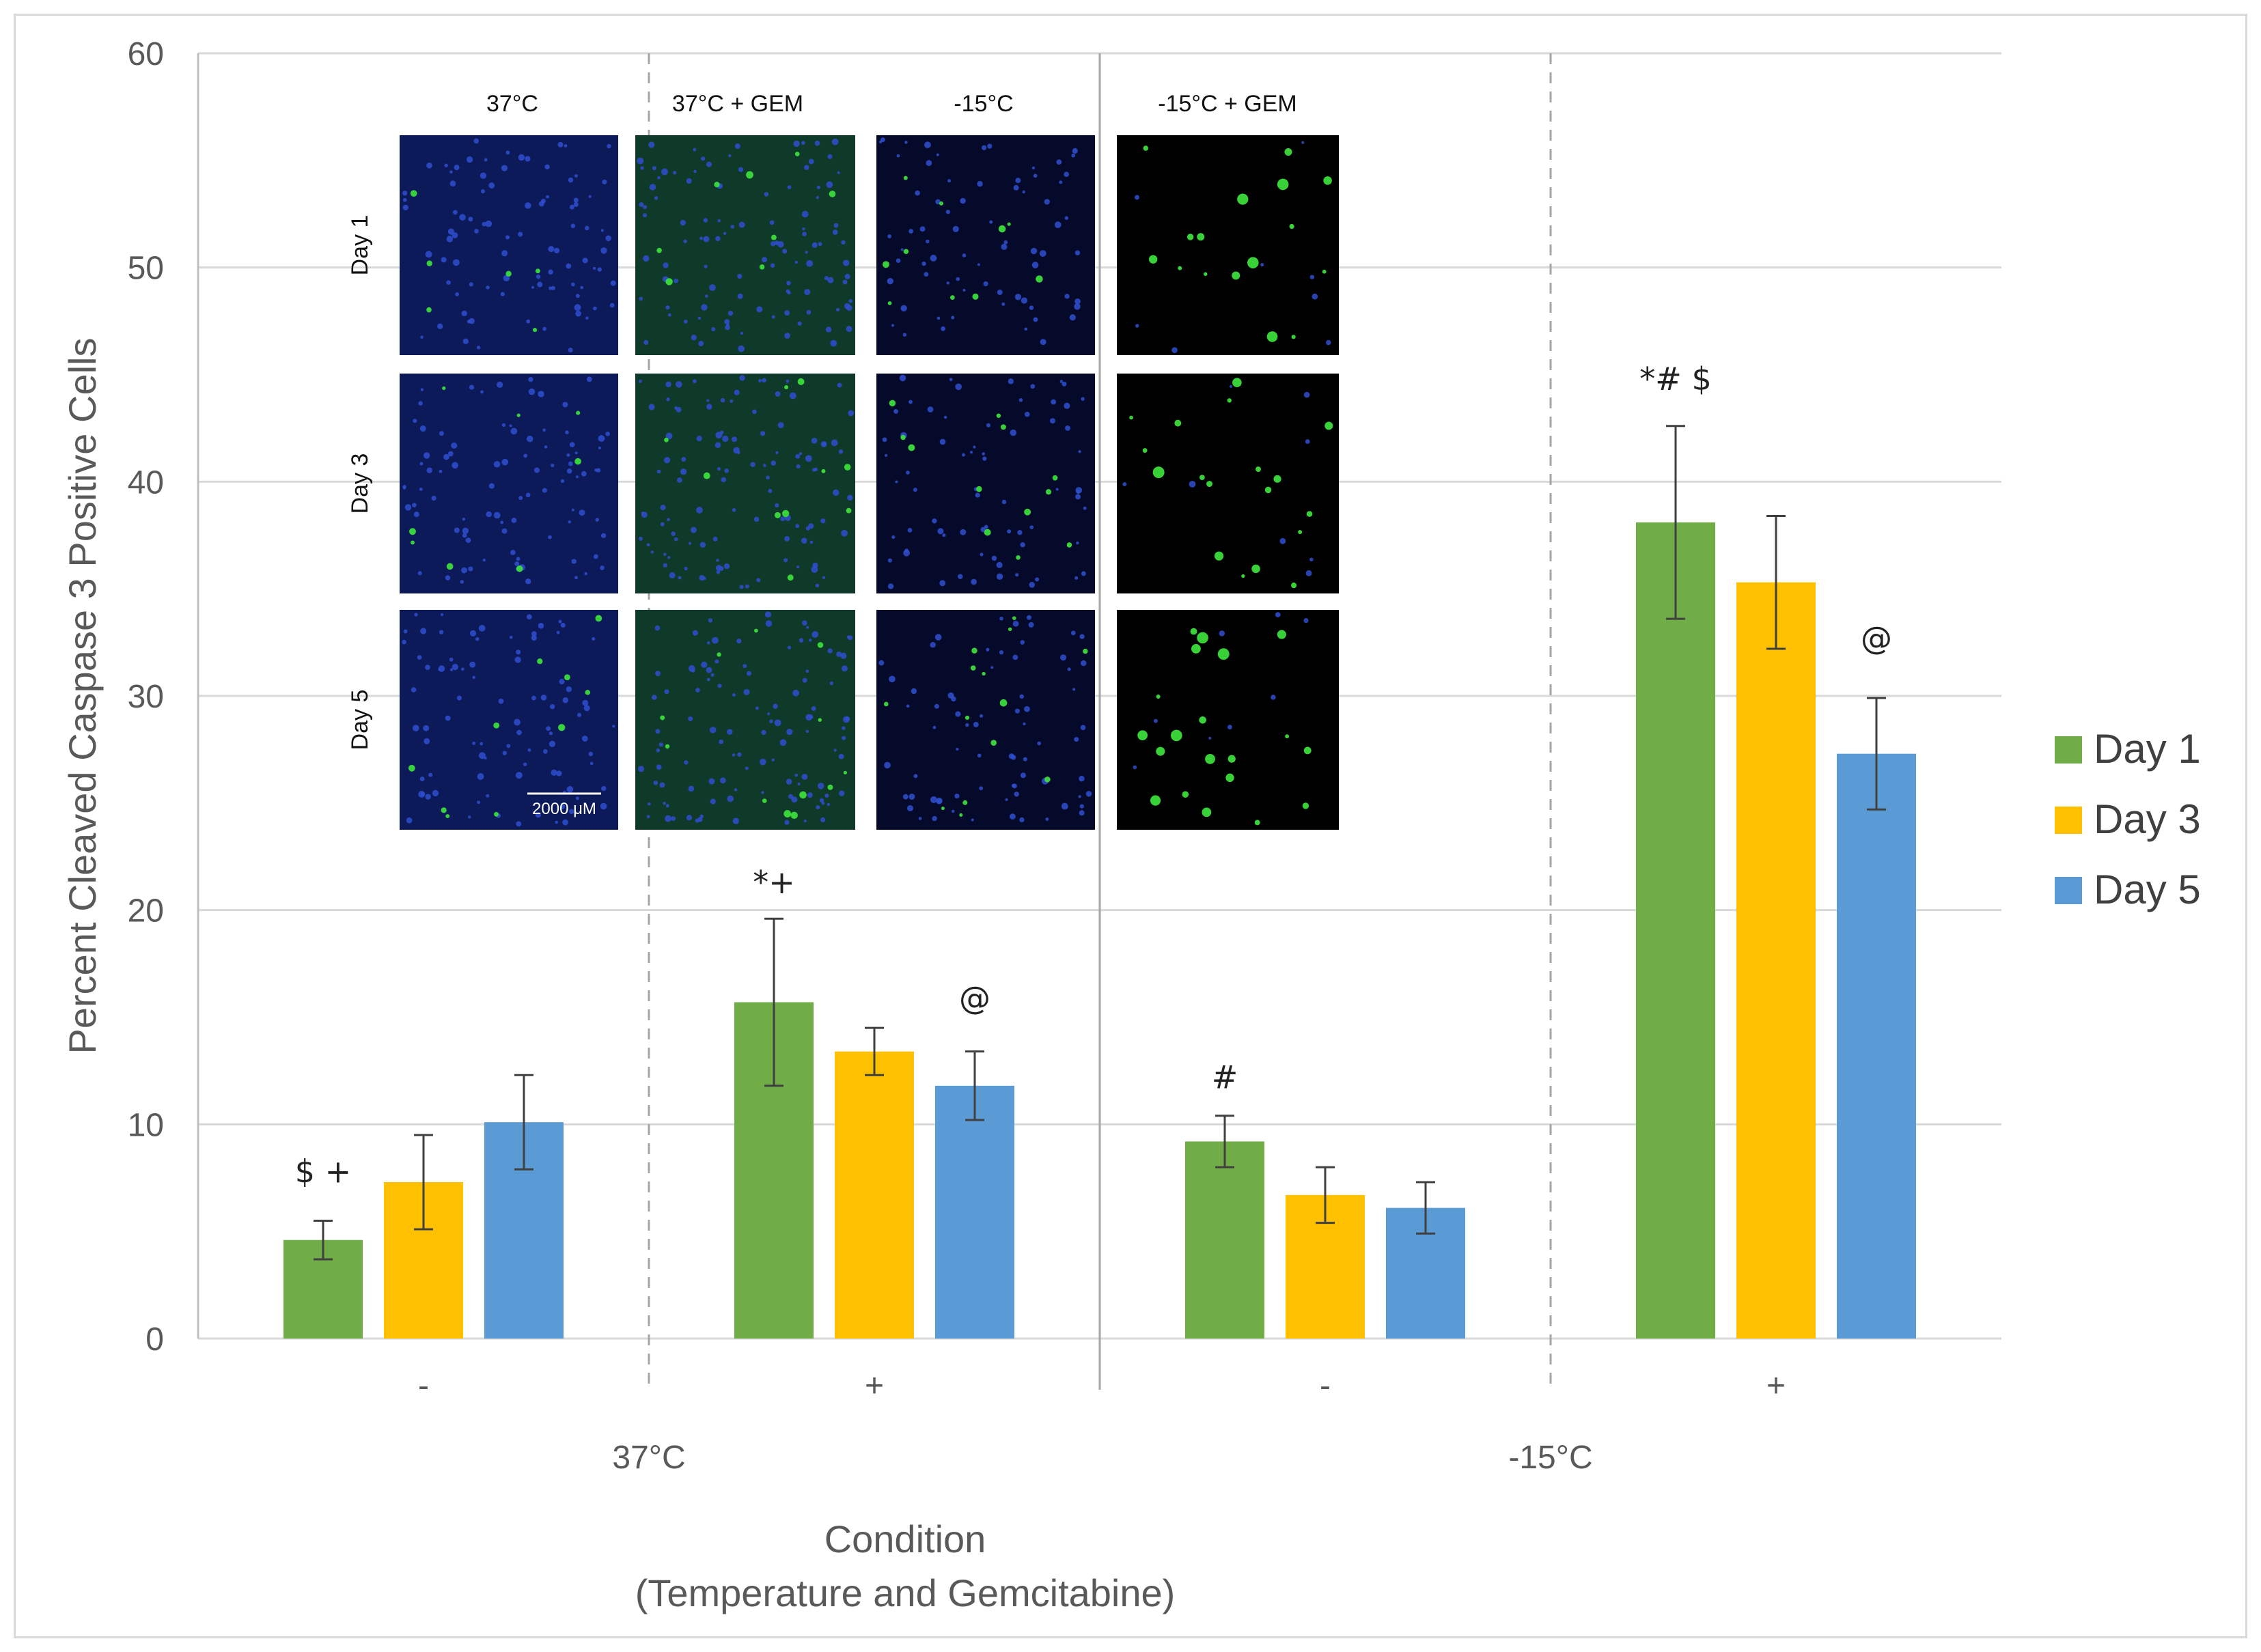 Image resolution: width=2261 pixels, height=1652 pixels. What do you see at coordinates (1325, 1386) in the screenshot?
I see `x-tick-label: -` at bounding box center [1325, 1386].